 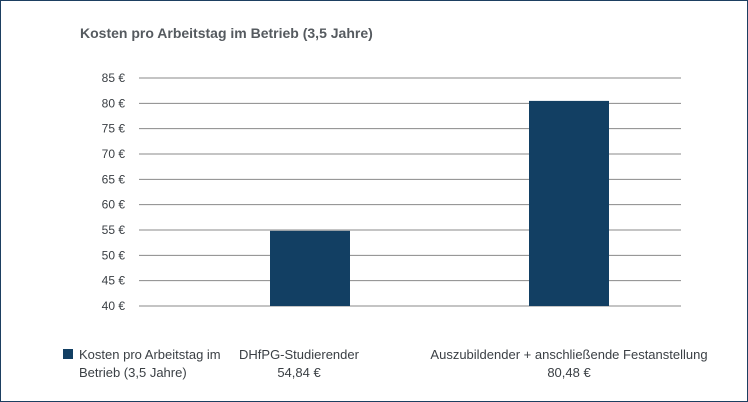 I want to click on y-tick-label: 80 €, so click(x=114, y=103).